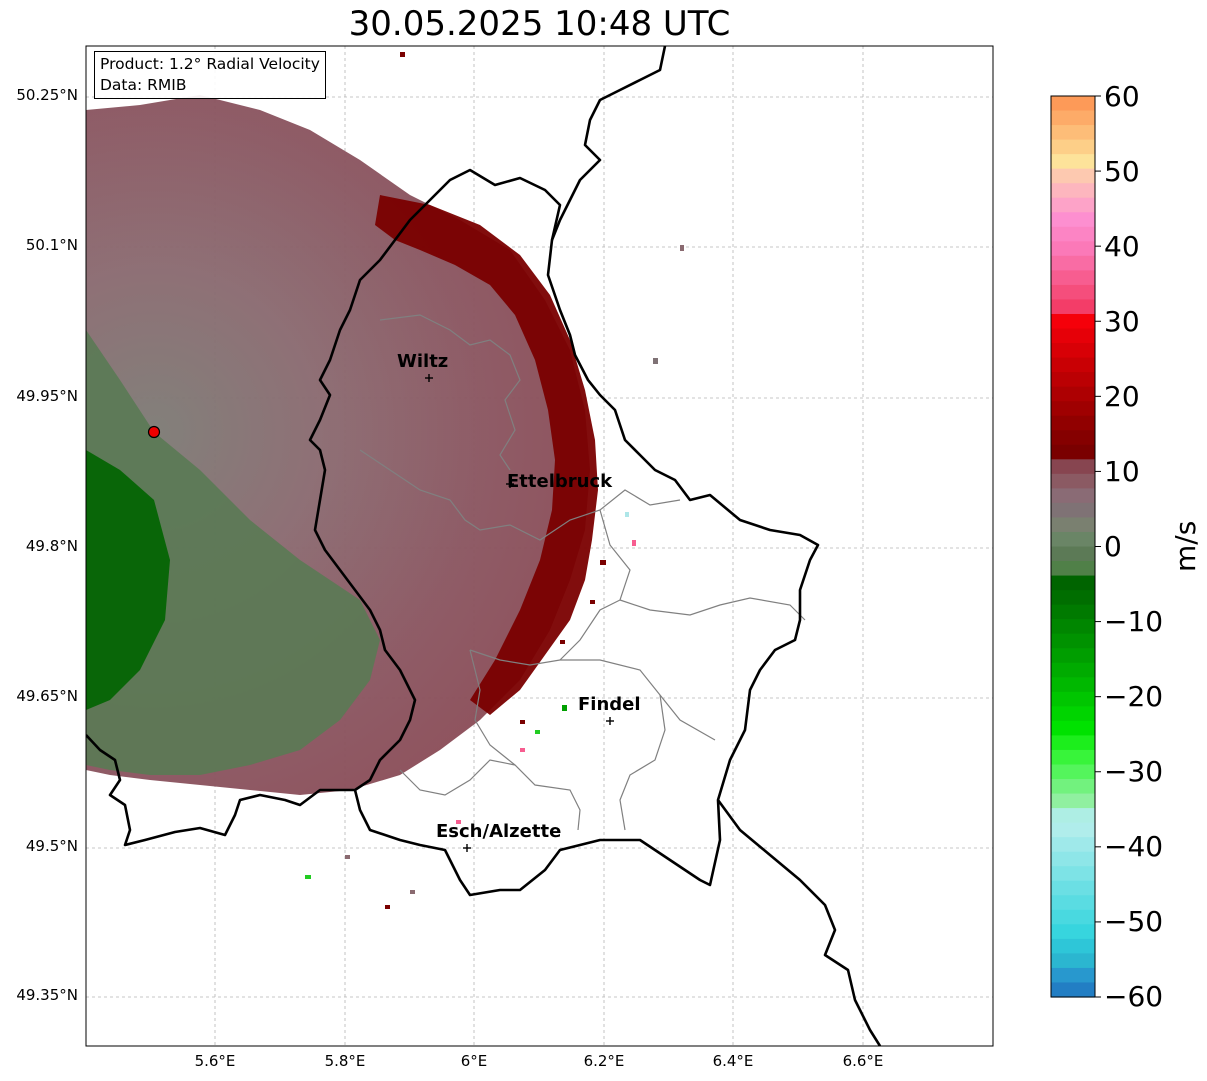  I want to click on colorbar-tick-label: 40, so click(1122, 246).